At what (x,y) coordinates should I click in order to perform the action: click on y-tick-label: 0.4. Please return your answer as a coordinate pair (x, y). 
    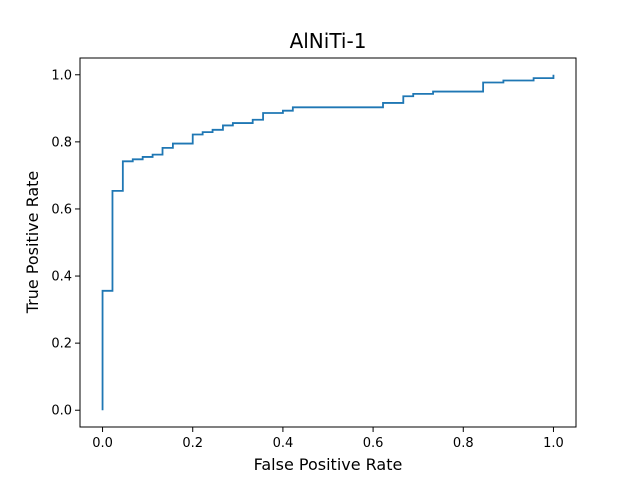
    Looking at the image, I should click on (61, 277).